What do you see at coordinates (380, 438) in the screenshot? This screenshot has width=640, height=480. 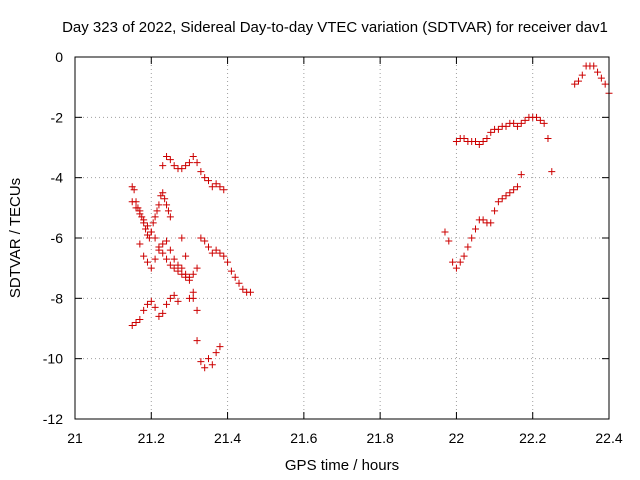 I see `x-tick-label: 21.8` at bounding box center [380, 438].